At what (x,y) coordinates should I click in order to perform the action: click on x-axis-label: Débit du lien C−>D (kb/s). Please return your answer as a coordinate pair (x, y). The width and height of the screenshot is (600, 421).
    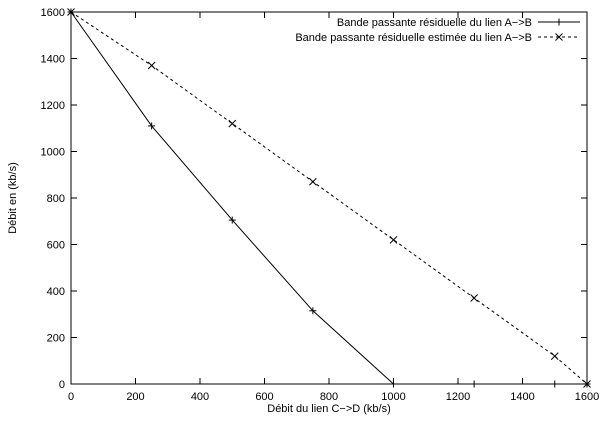
    Looking at the image, I should click on (329, 409).